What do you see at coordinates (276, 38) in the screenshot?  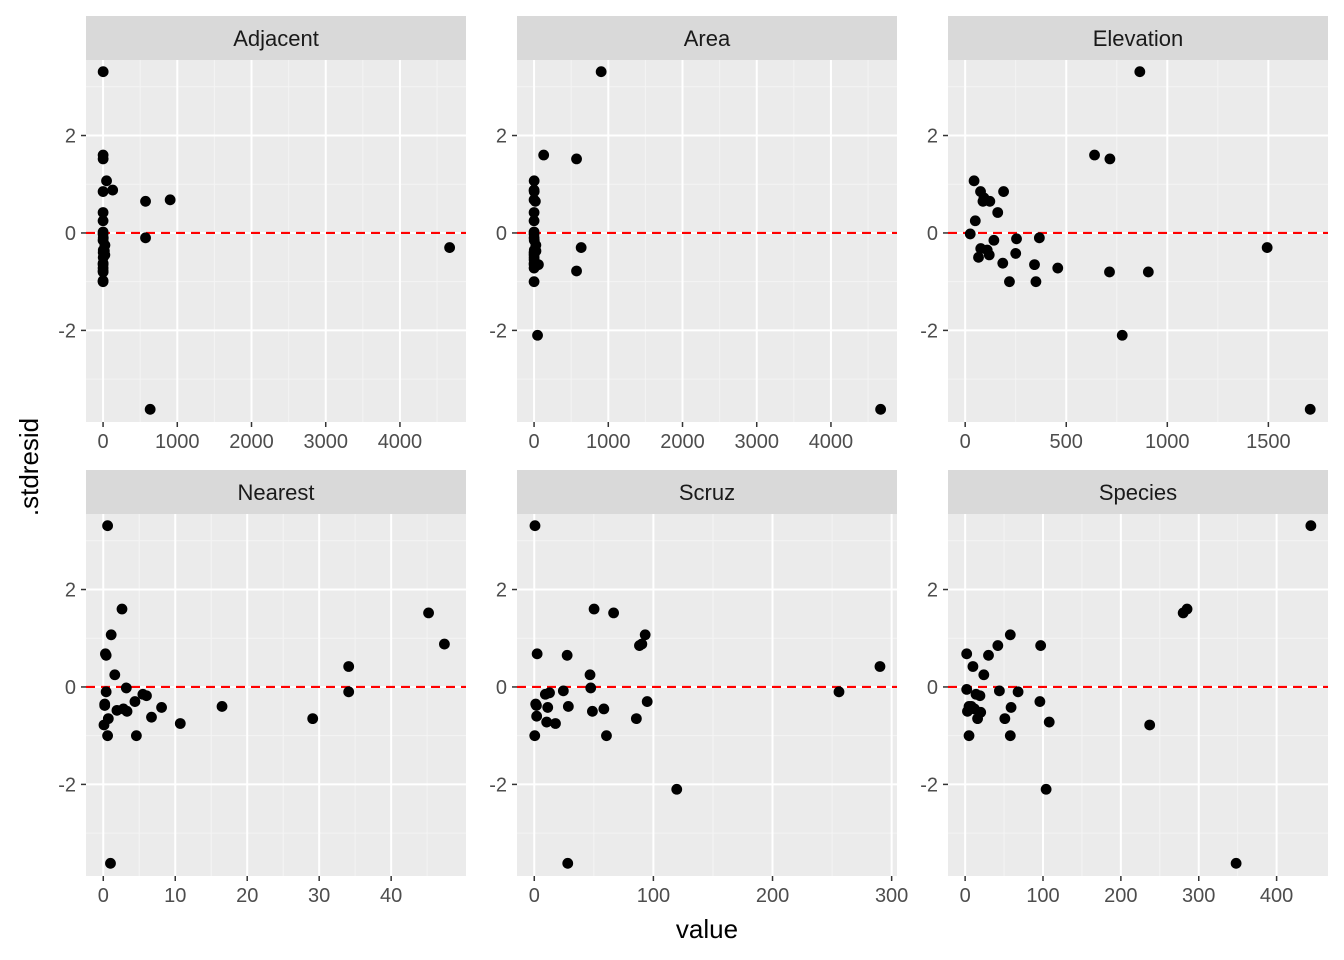 I see `facet-strip-label: Adjacent` at bounding box center [276, 38].